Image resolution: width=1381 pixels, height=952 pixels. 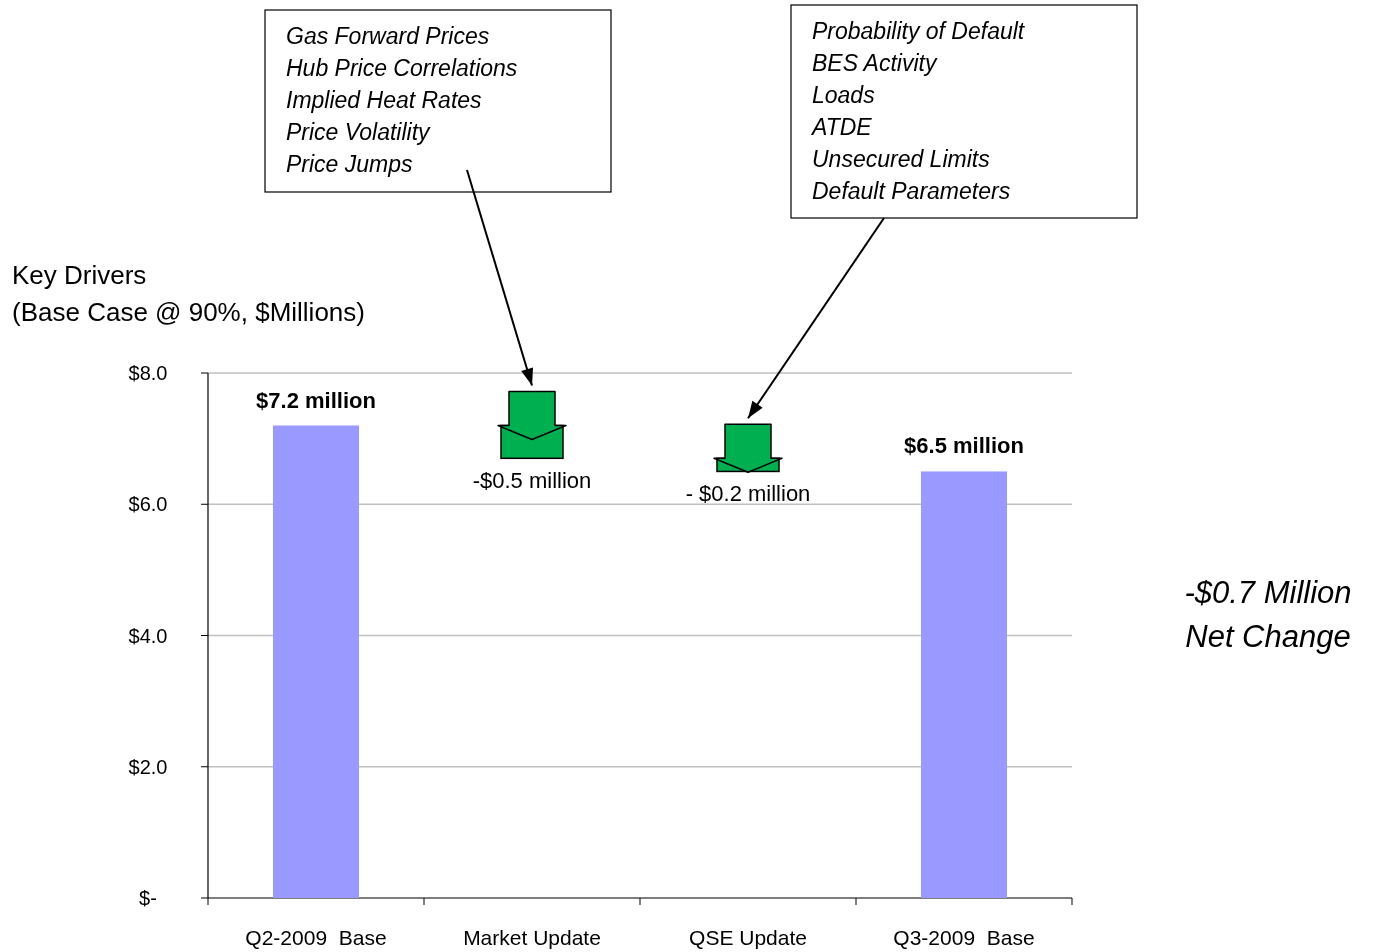 I want to click on data-label: - $0.2 million, so click(x=748, y=494).